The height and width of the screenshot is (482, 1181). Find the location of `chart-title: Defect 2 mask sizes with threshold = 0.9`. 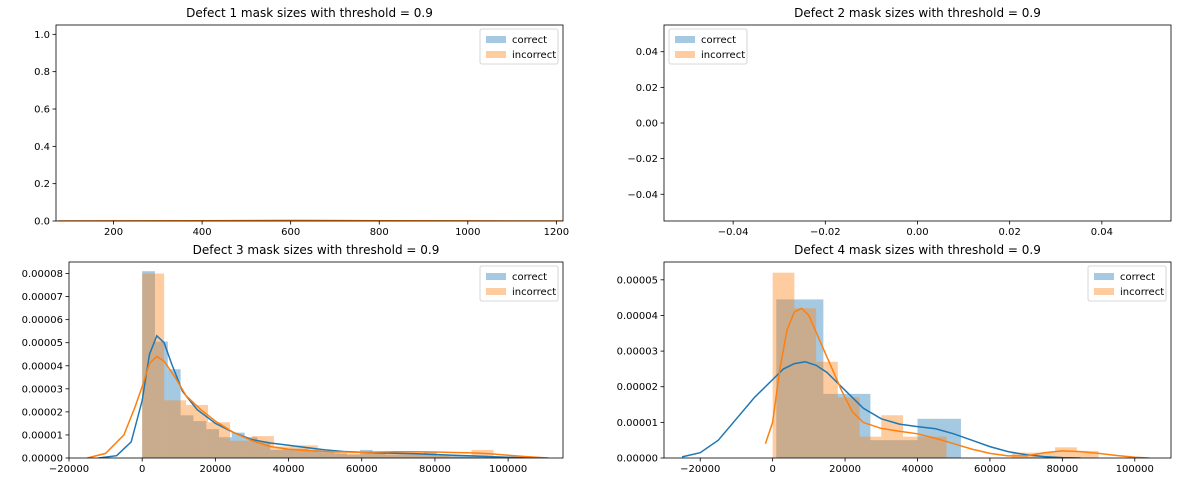

chart-title: Defect 2 mask sizes with threshold = 0.9 is located at coordinates (917, 13).